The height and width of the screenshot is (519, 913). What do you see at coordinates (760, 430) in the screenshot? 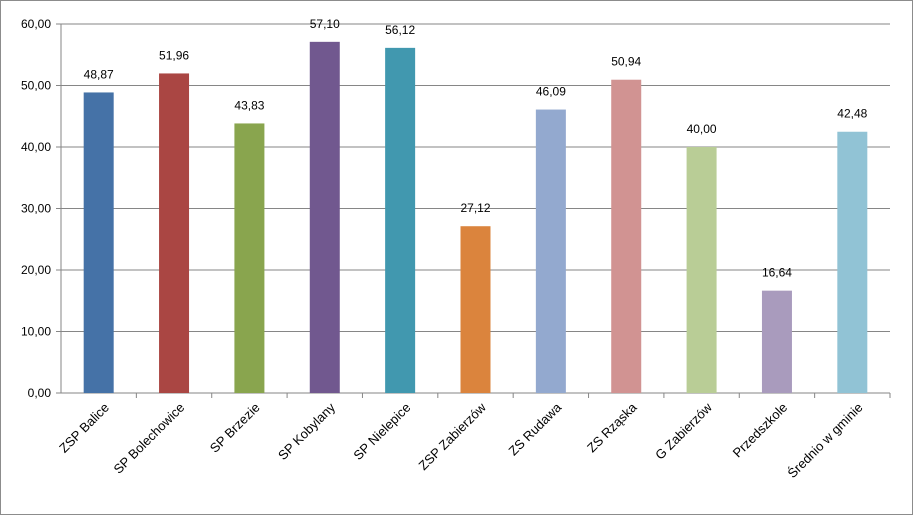
I see `category-label: Przedszkole` at bounding box center [760, 430].